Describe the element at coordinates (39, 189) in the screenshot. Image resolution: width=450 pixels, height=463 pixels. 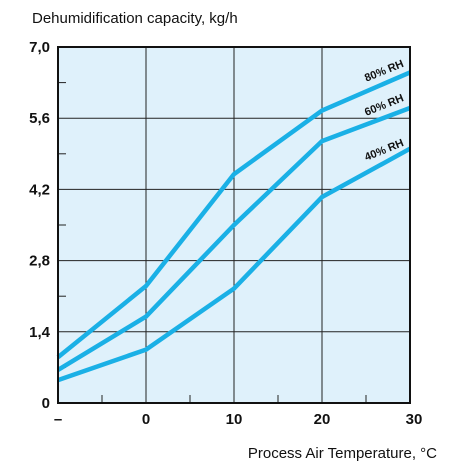
I see `y-tick-label: 4,2` at that location.